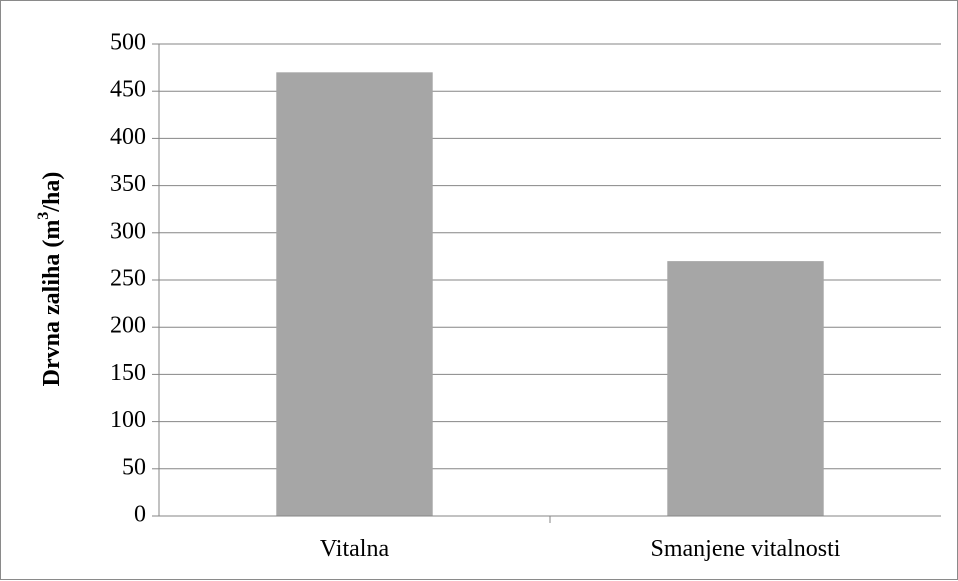  I want to click on y-tick-label: 0, so click(140, 515).